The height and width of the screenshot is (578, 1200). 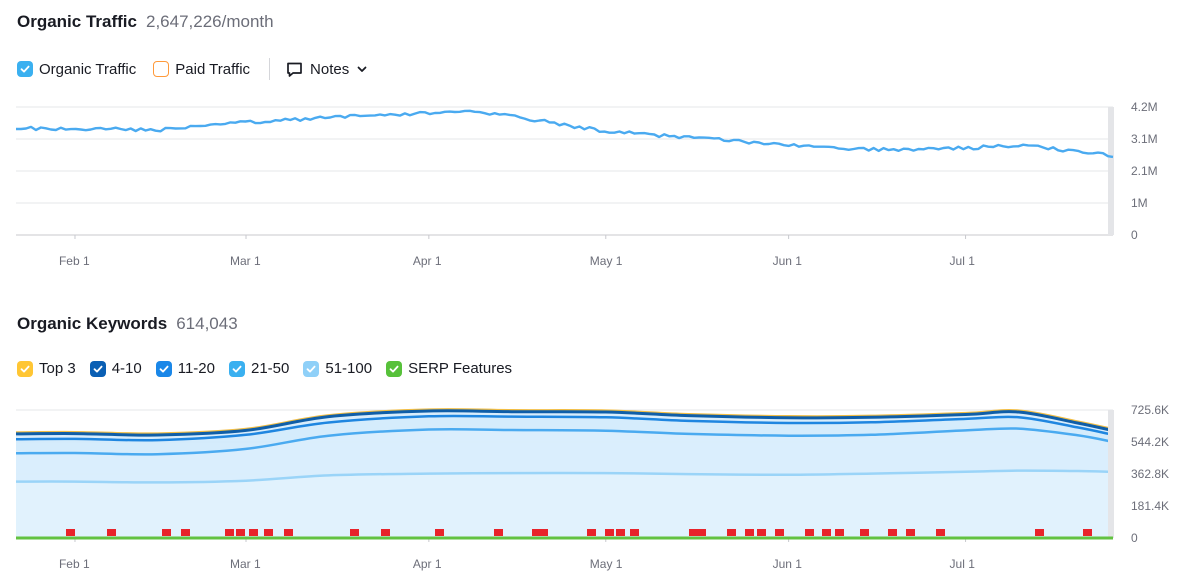 I want to click on y-tick-label: 3.1M, so click(x=1144, y=139).